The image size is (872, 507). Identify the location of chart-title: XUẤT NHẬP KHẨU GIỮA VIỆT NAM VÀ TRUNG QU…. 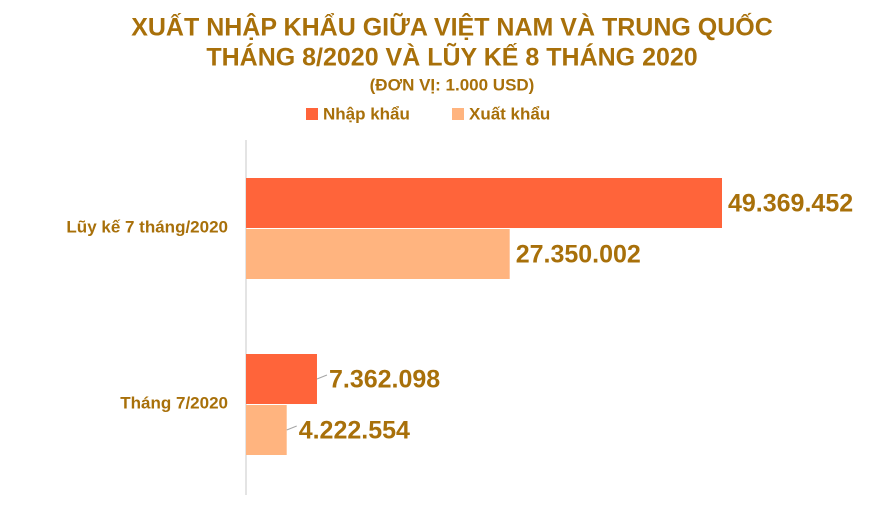
(452, 27).